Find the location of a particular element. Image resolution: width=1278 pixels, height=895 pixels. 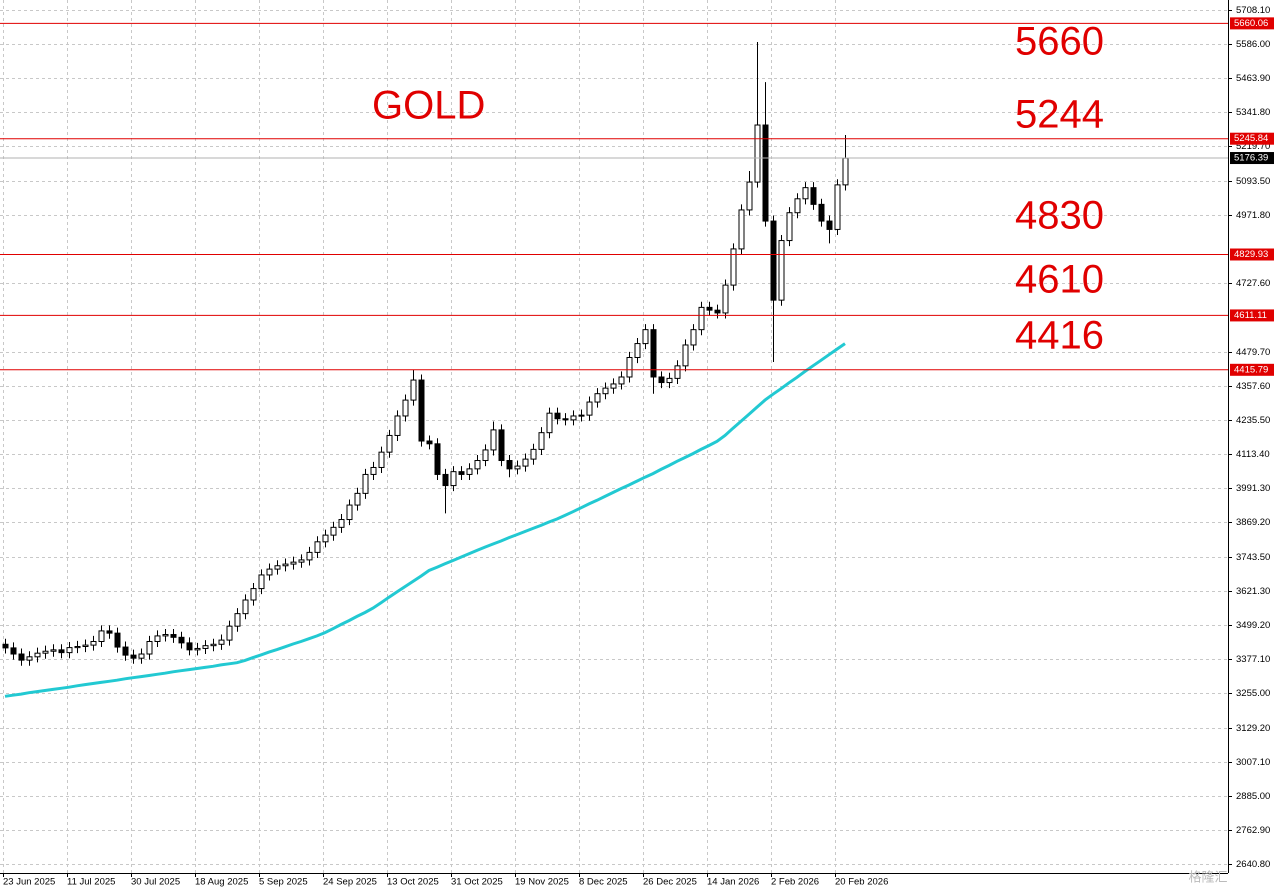

y-tick-label: 5341.80 is located at coordinates (1253, 112).